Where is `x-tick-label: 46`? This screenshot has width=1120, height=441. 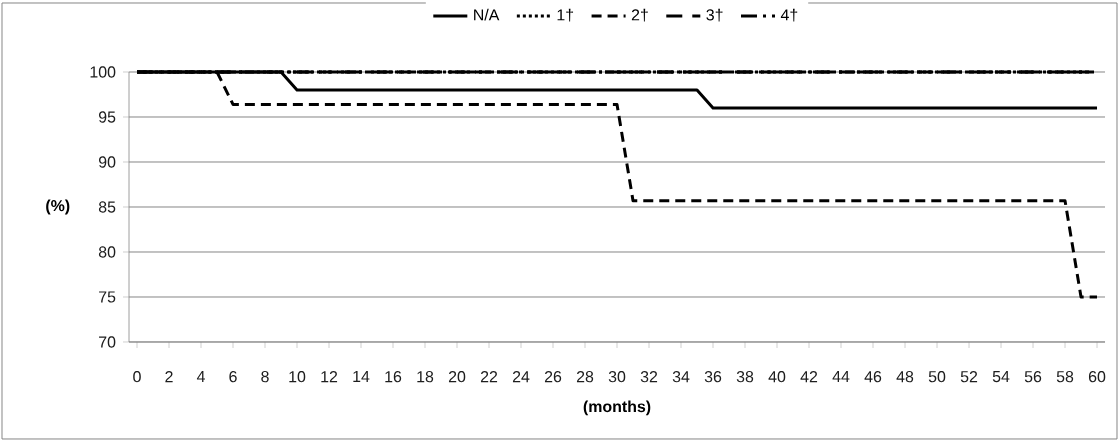
x-tick-label: 46 is located at coordinates (873, 377).